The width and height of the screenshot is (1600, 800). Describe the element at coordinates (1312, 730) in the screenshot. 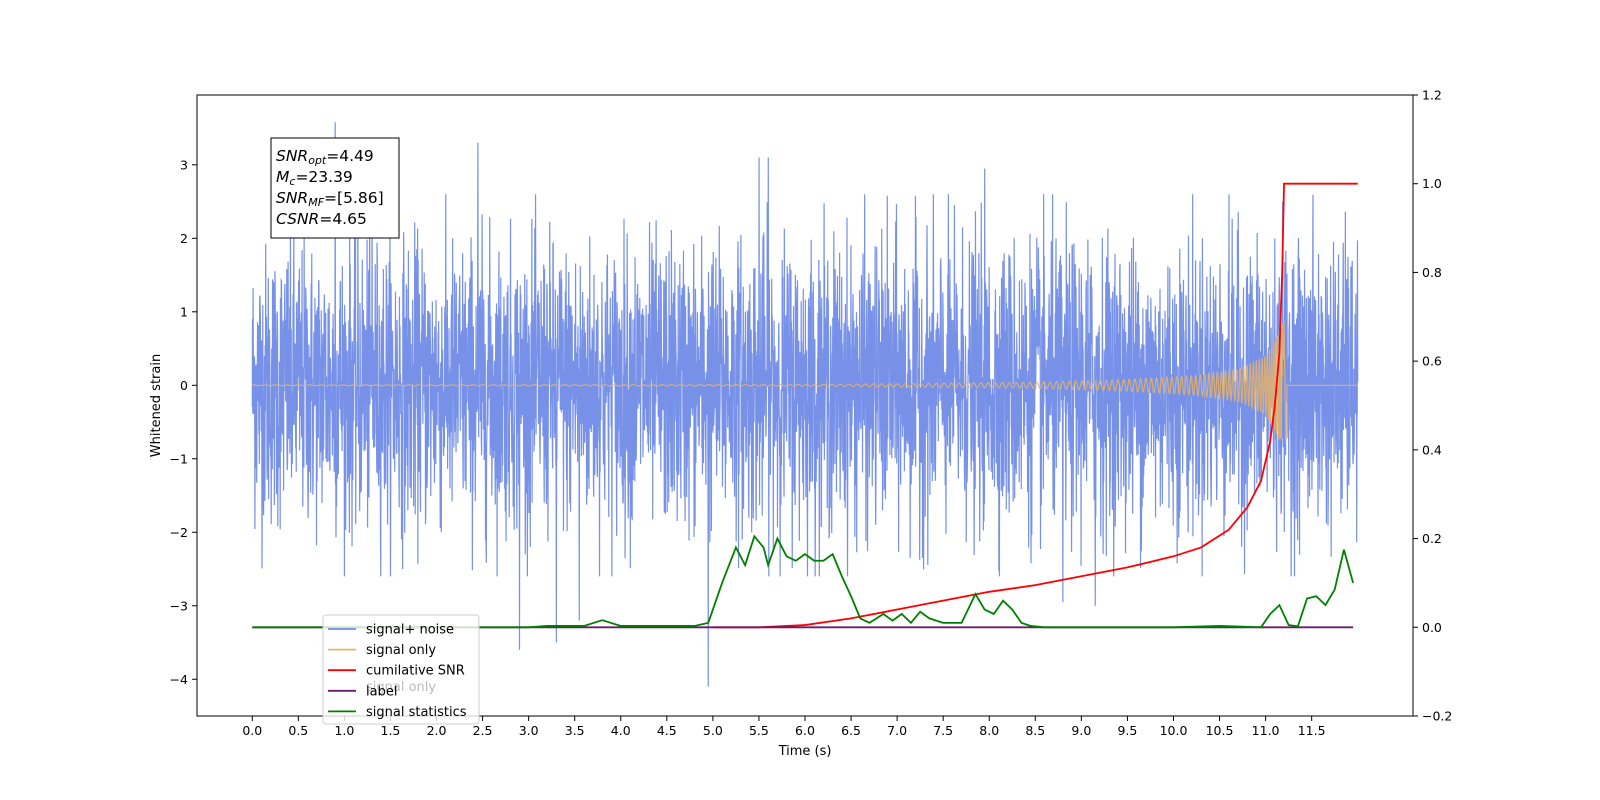

I see `x-tick-label: 11.5` at that location.